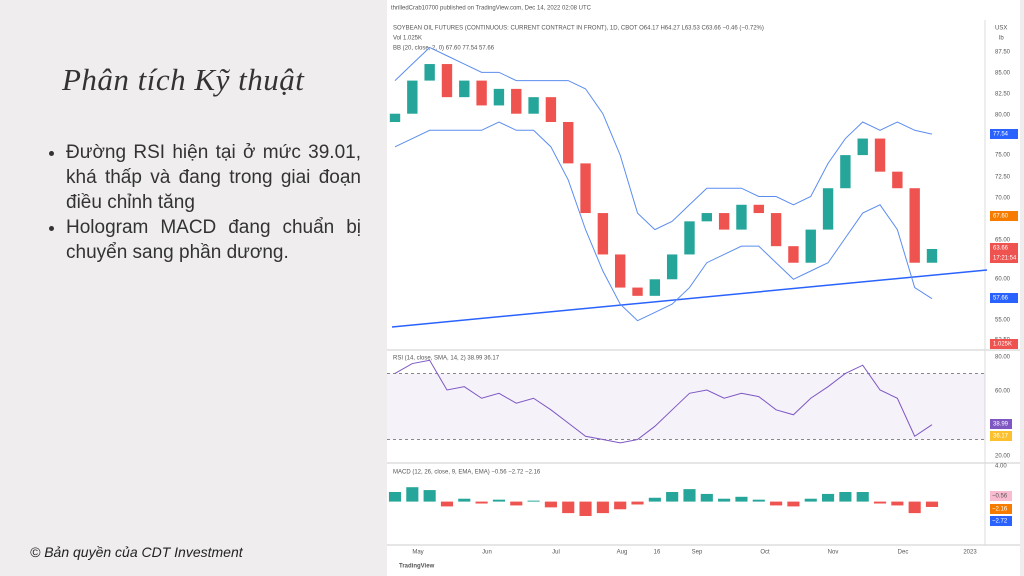 This screenshot has width=1024, height=576. What do you see at coordinates (1003, 116) in the screenshot?
I see `price-tick-label: 80.00` at bounding box center [1003, 116].